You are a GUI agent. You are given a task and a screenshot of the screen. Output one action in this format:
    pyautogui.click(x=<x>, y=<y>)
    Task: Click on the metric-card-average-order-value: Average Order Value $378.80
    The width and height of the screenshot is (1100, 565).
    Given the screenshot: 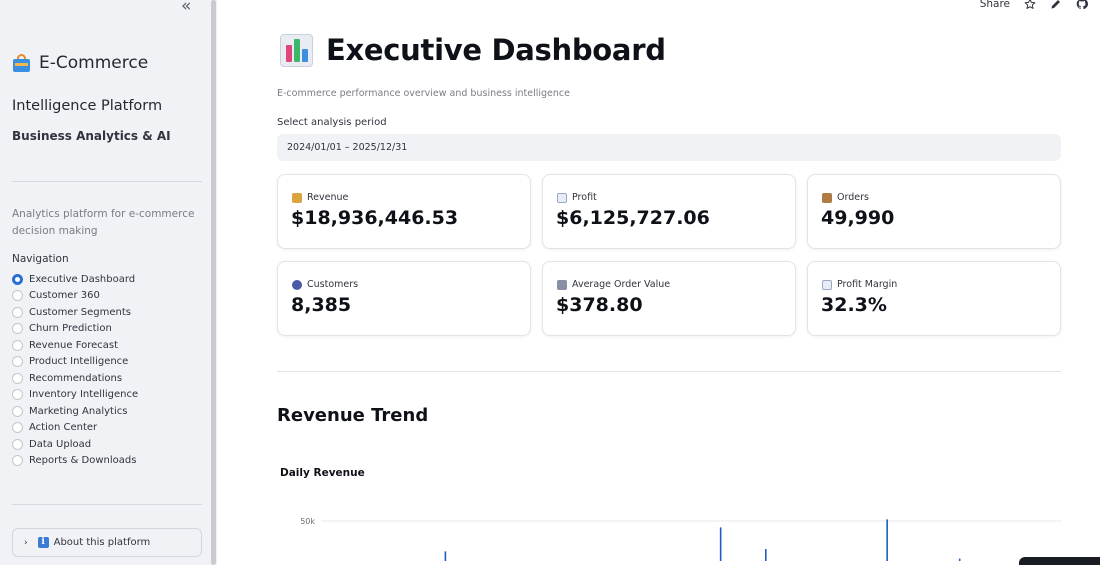 What is the action you would take?
    pyautogui.click(x=669, y=298)
    